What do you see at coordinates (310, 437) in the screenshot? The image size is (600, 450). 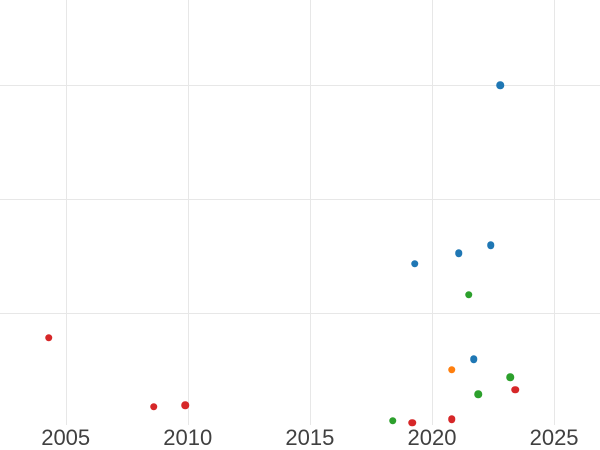 I see `x-tick-label-2015: 2015` at bounding box center [310, 437].